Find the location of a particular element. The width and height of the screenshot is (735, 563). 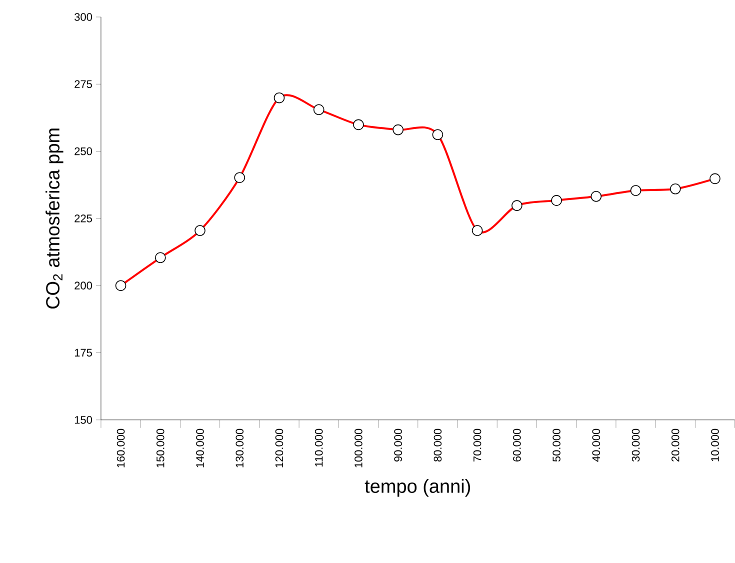

x-tick-label: 160.000 is located at coordinates (120, 448).